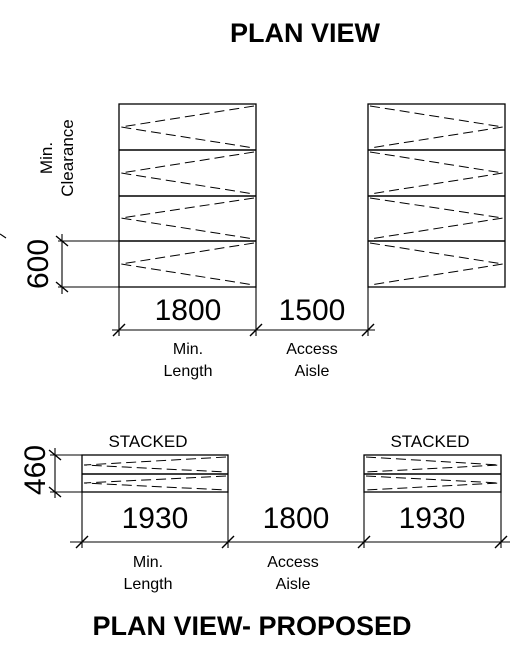 The width and height of the screenshot is (511, 653). Describe the element at coordinates (312, 371) in the screenshot. I see `access-aisle-label-line2: Aisle` at that location.